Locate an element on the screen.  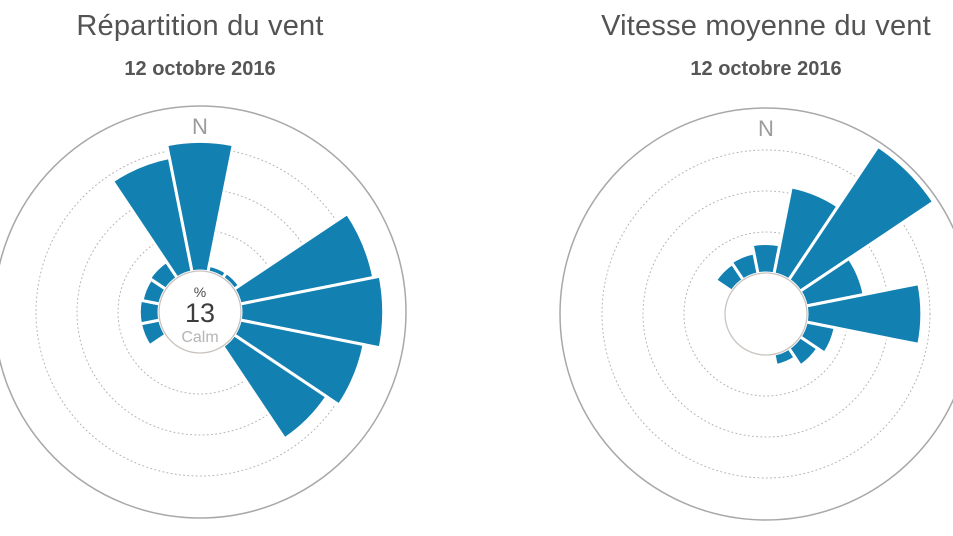
chart-subtitle-direction: 12 octobre 2016 is located at coordinates (200, 69).